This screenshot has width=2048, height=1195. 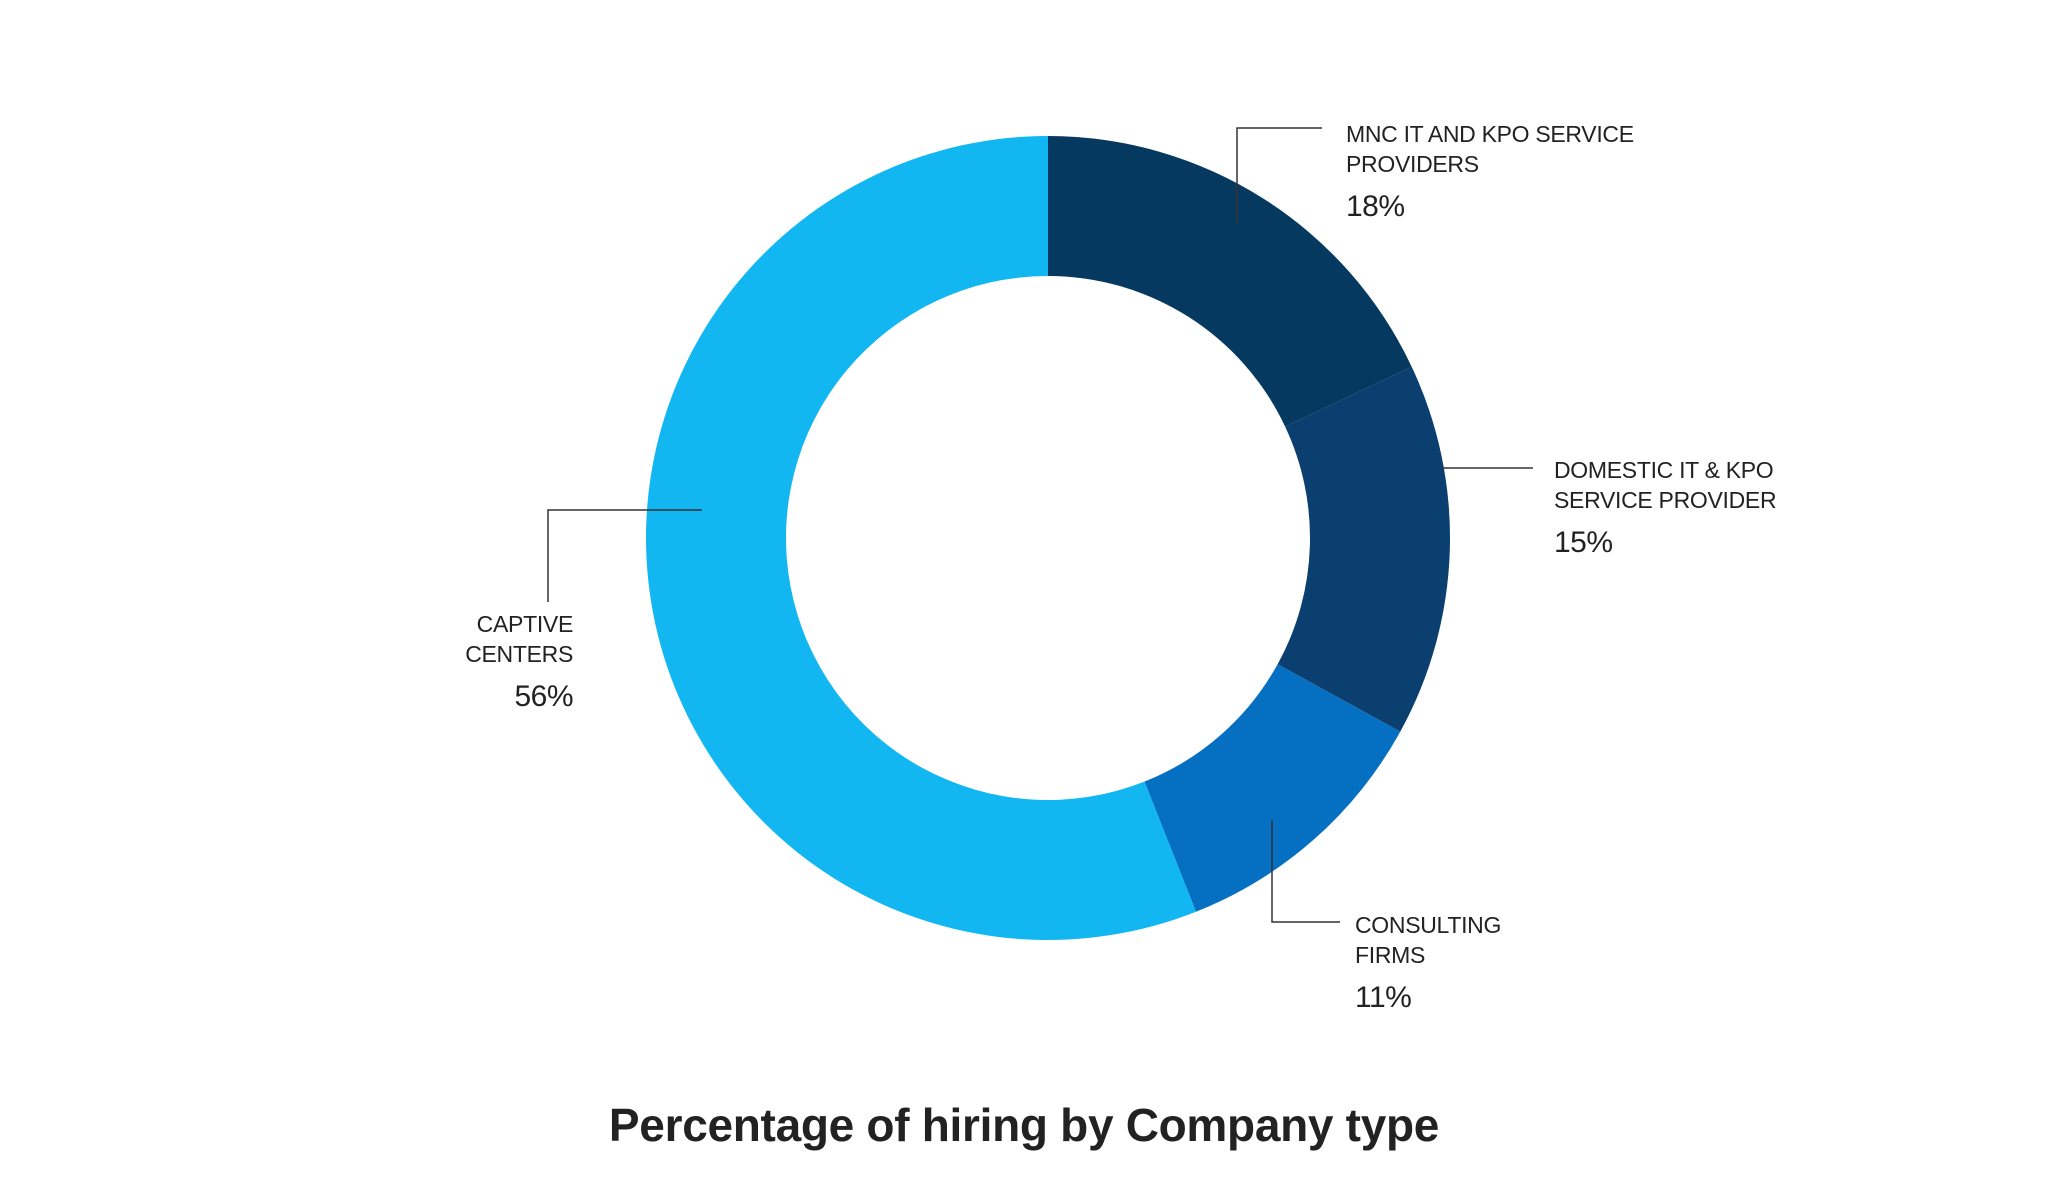 I want to click on leader-line-captive-centers, so click(x=624, y=555).